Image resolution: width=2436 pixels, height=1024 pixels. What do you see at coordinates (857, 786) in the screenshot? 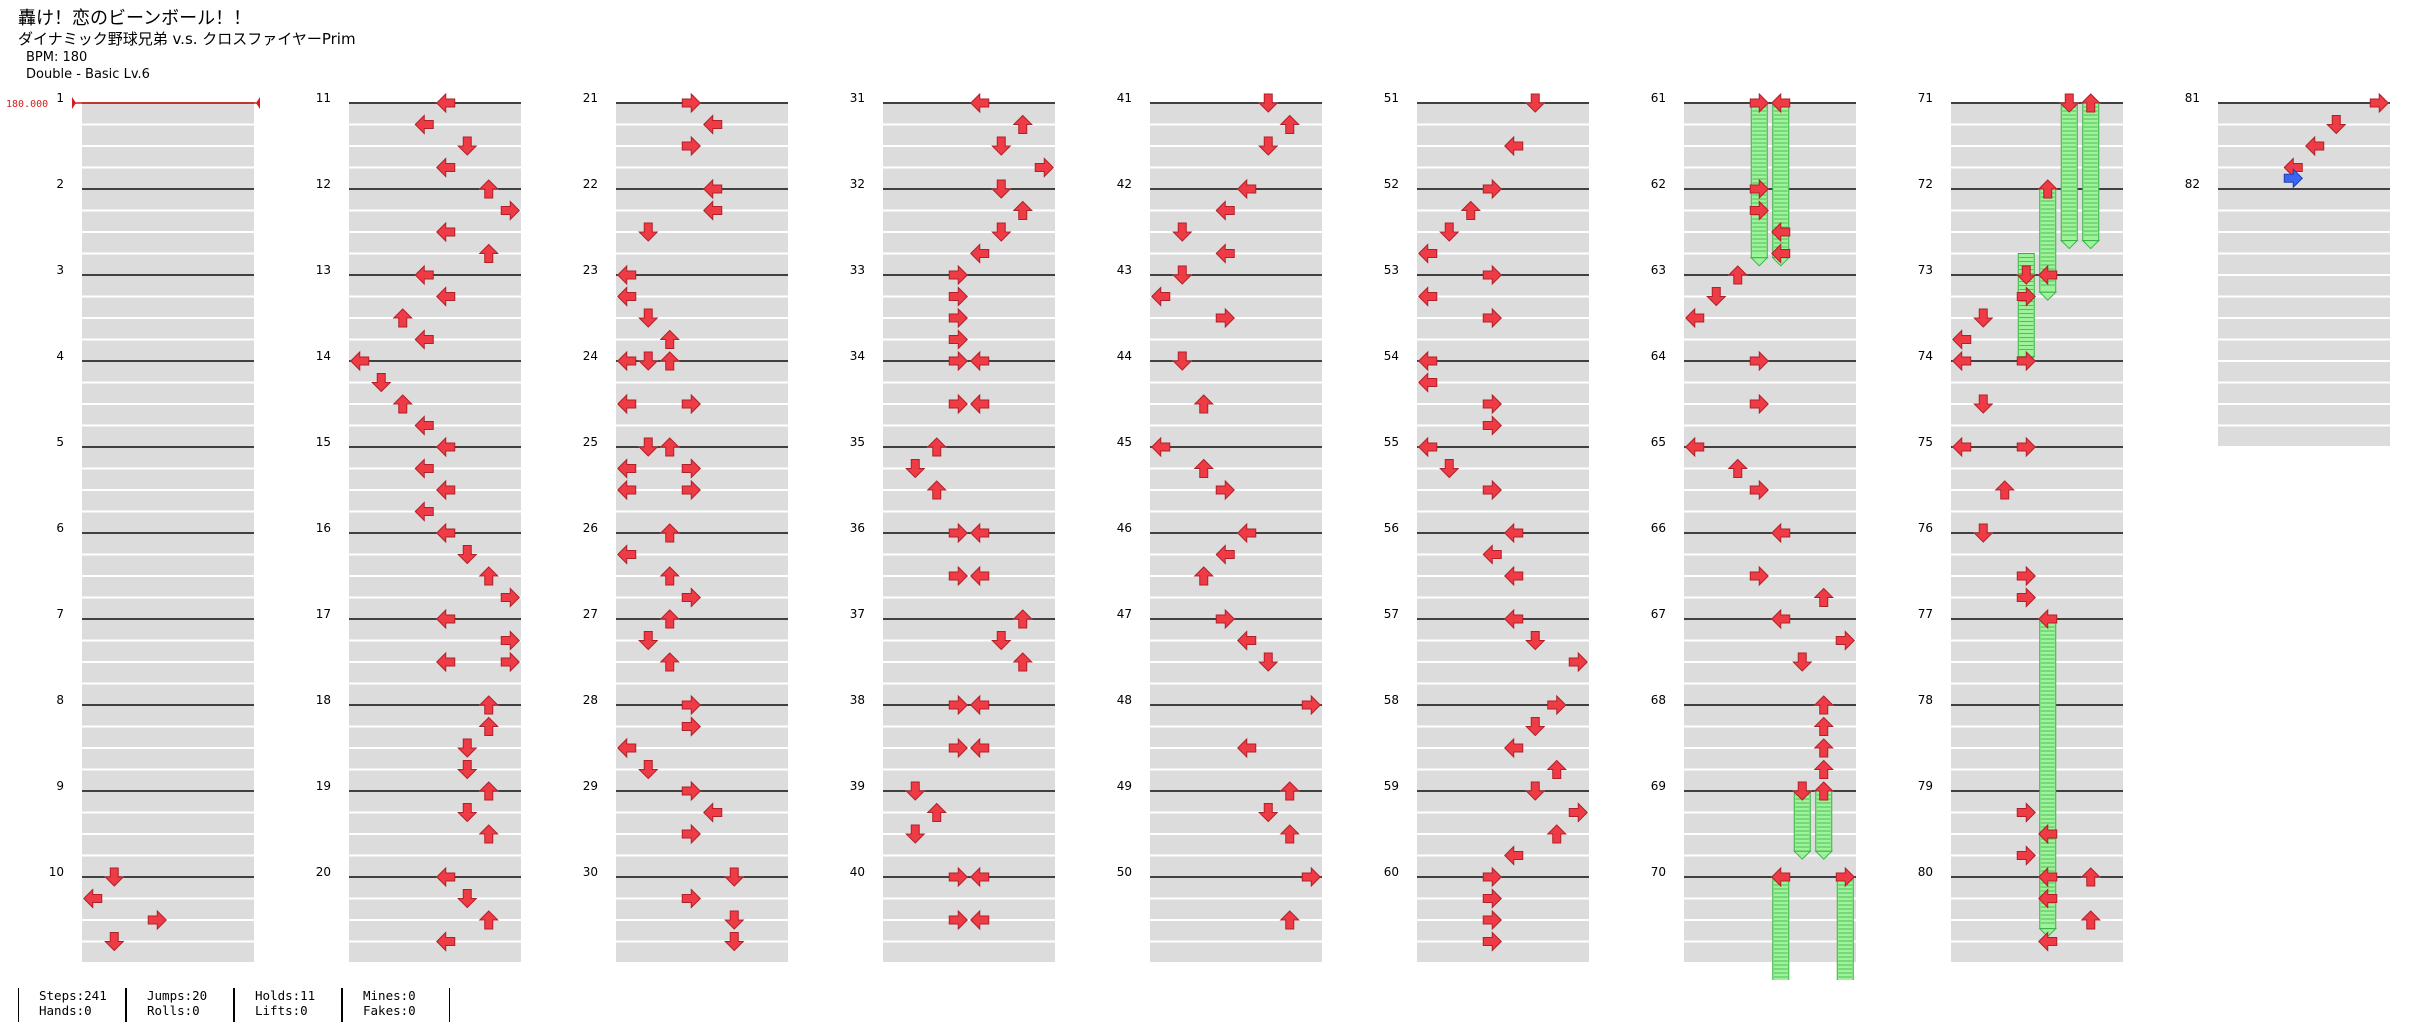
I see `measure-number: 39` at bounding box center [857, 786].